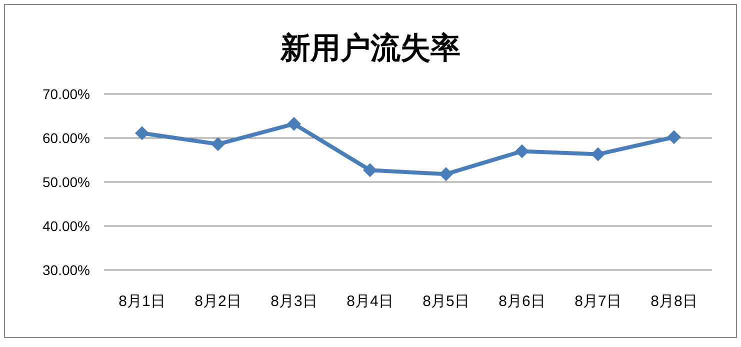 This screenshot has height=347, width=741. What do you see at coordinates (370, 48) in the screenshot?
I see `chart-title: 新用户流失率` at bounding box center [370, 48].